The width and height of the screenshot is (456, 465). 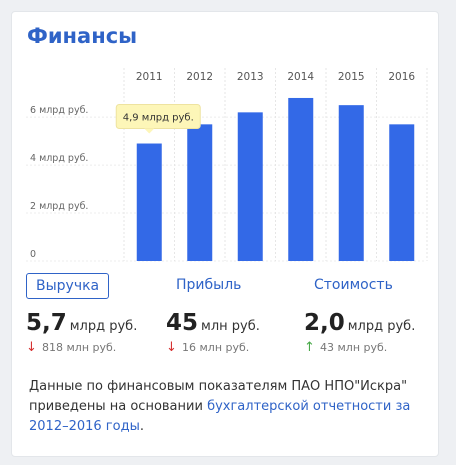 What do you see at coordinates (149, 202) in the screenshot?
I see `bar-2011` at bounding box center [149, 202].